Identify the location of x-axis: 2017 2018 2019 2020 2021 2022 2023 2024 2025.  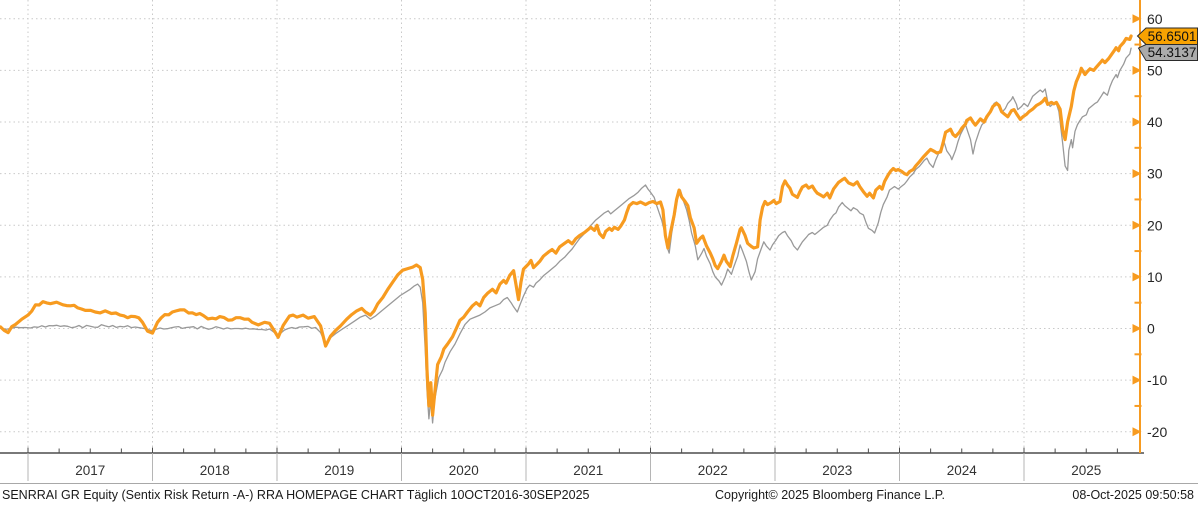
(572, 464).